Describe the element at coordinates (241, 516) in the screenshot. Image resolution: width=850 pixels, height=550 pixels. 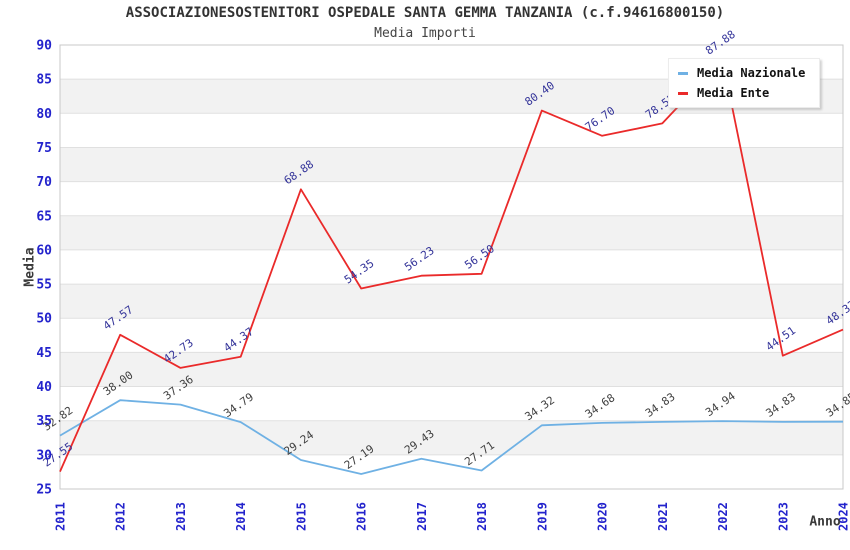
I see `x-tick-label: 2014` at that location.